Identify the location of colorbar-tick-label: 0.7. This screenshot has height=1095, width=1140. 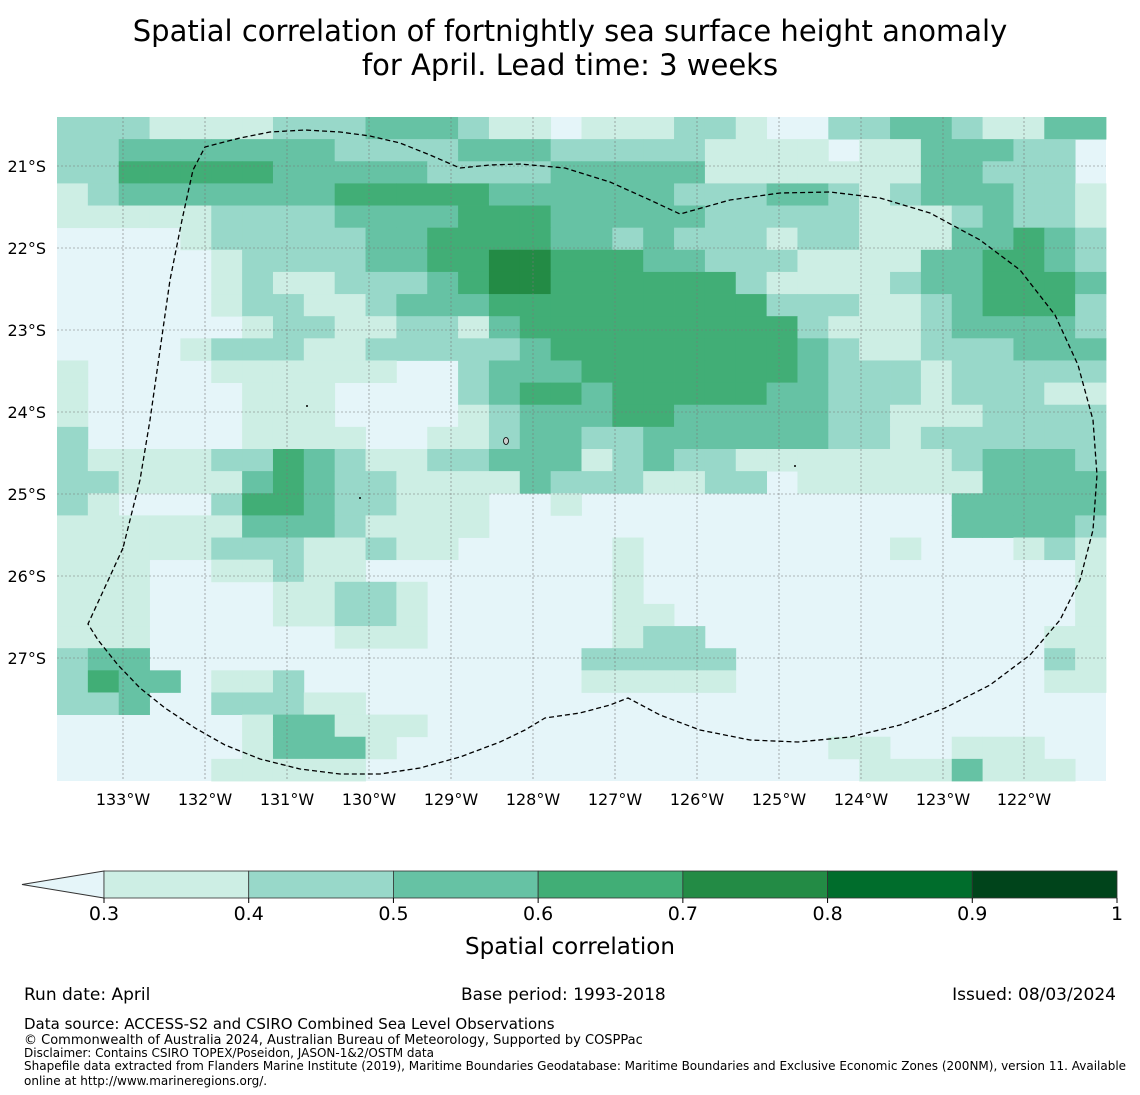
(683, 914).